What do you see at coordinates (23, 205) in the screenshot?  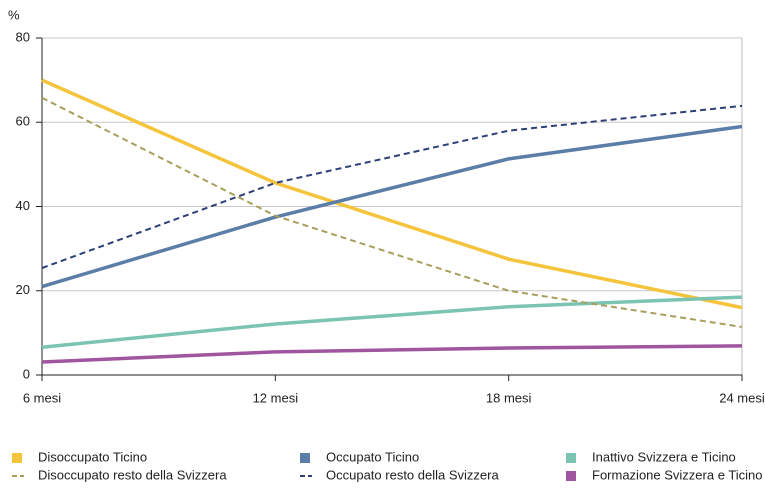 I see `y-tick-label: 40` at bounding box center [23, 205].